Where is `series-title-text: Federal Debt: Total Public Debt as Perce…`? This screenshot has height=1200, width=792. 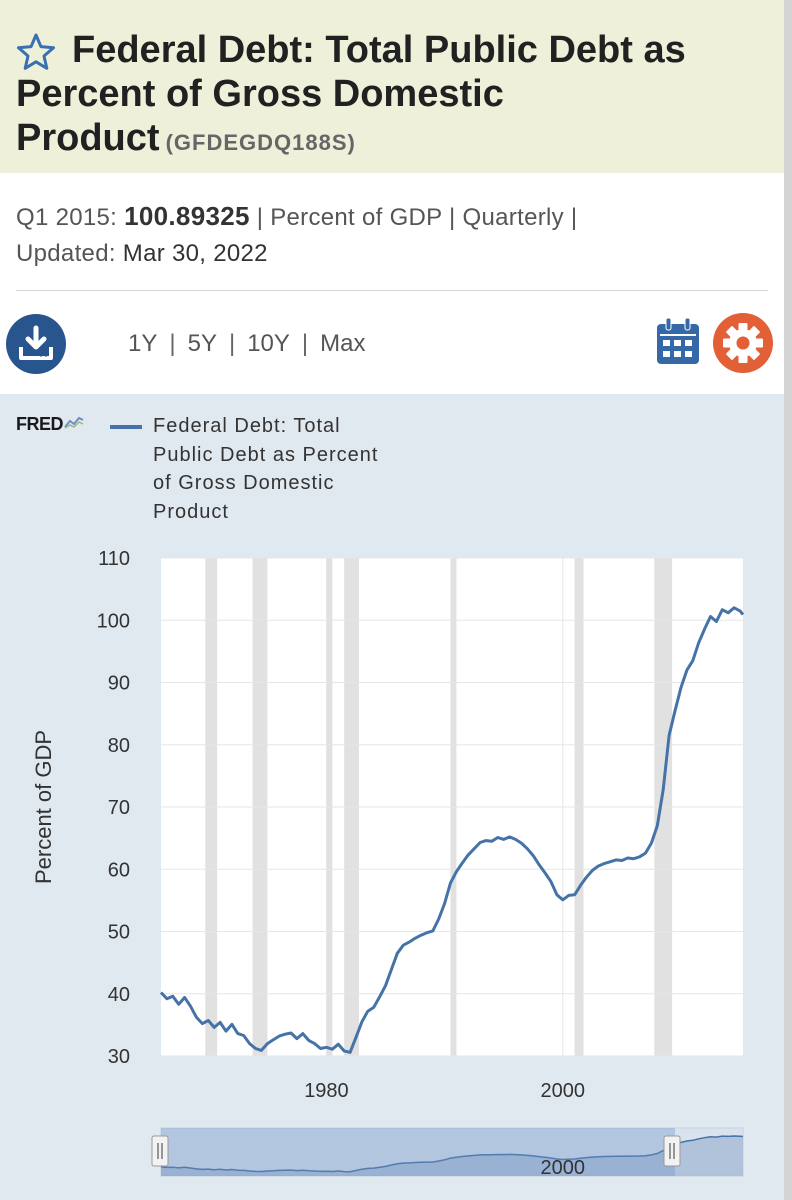 series-title-text: Federal Debt: Total Public Debt as Perce… is located at coordinates (351, 94).